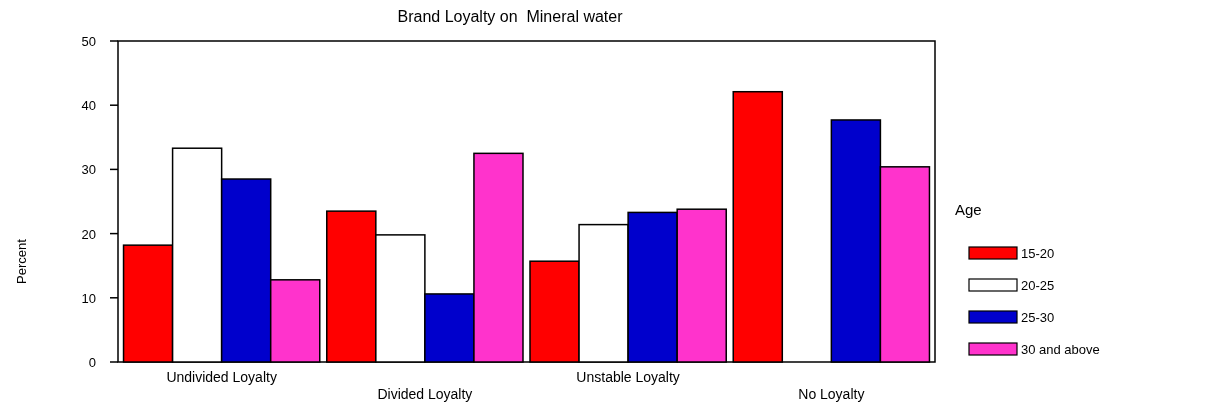  Describe the element at coordinates (510, 16) in the screenshot. I see `chart-title: Brand Loyalty on Mineral water` at that location.